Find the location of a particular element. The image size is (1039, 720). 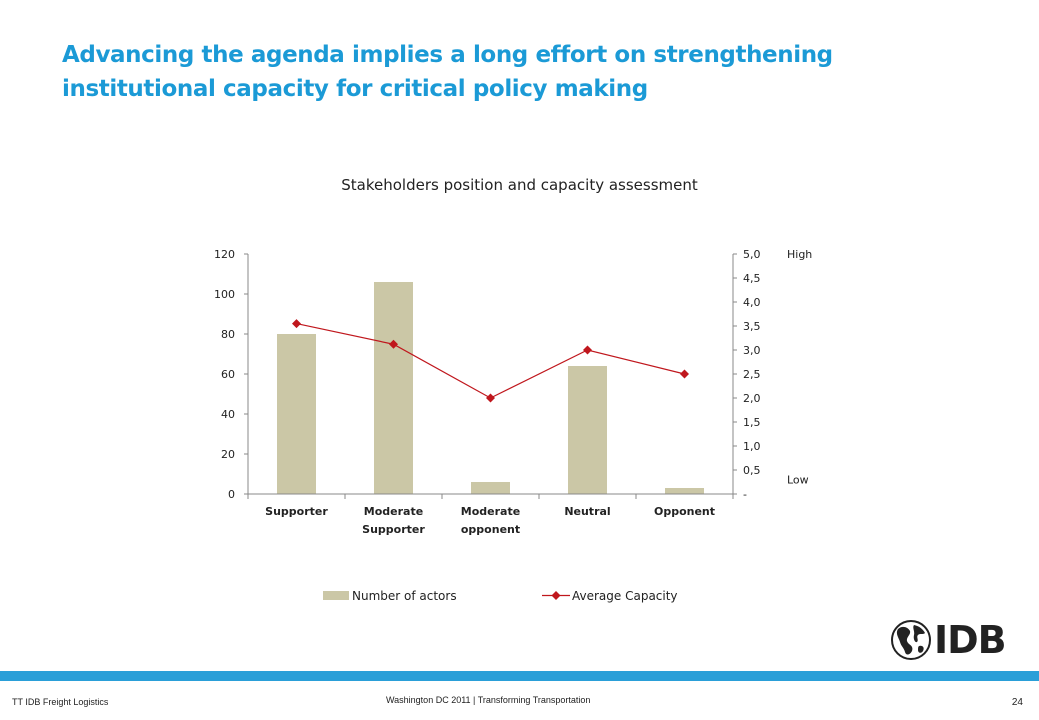

x-tick-label: Neutral is located at coordinates (587, 511).